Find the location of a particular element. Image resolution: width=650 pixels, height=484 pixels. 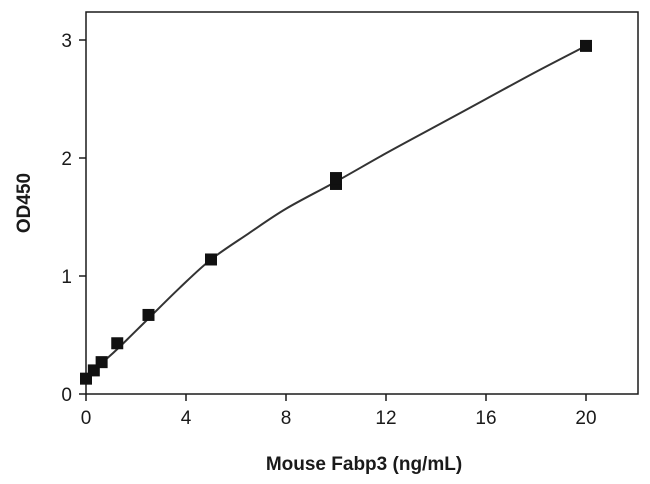

x-axis-title: Mouse Fabp3 (ng/mL) is located at coordinates (364, 464).